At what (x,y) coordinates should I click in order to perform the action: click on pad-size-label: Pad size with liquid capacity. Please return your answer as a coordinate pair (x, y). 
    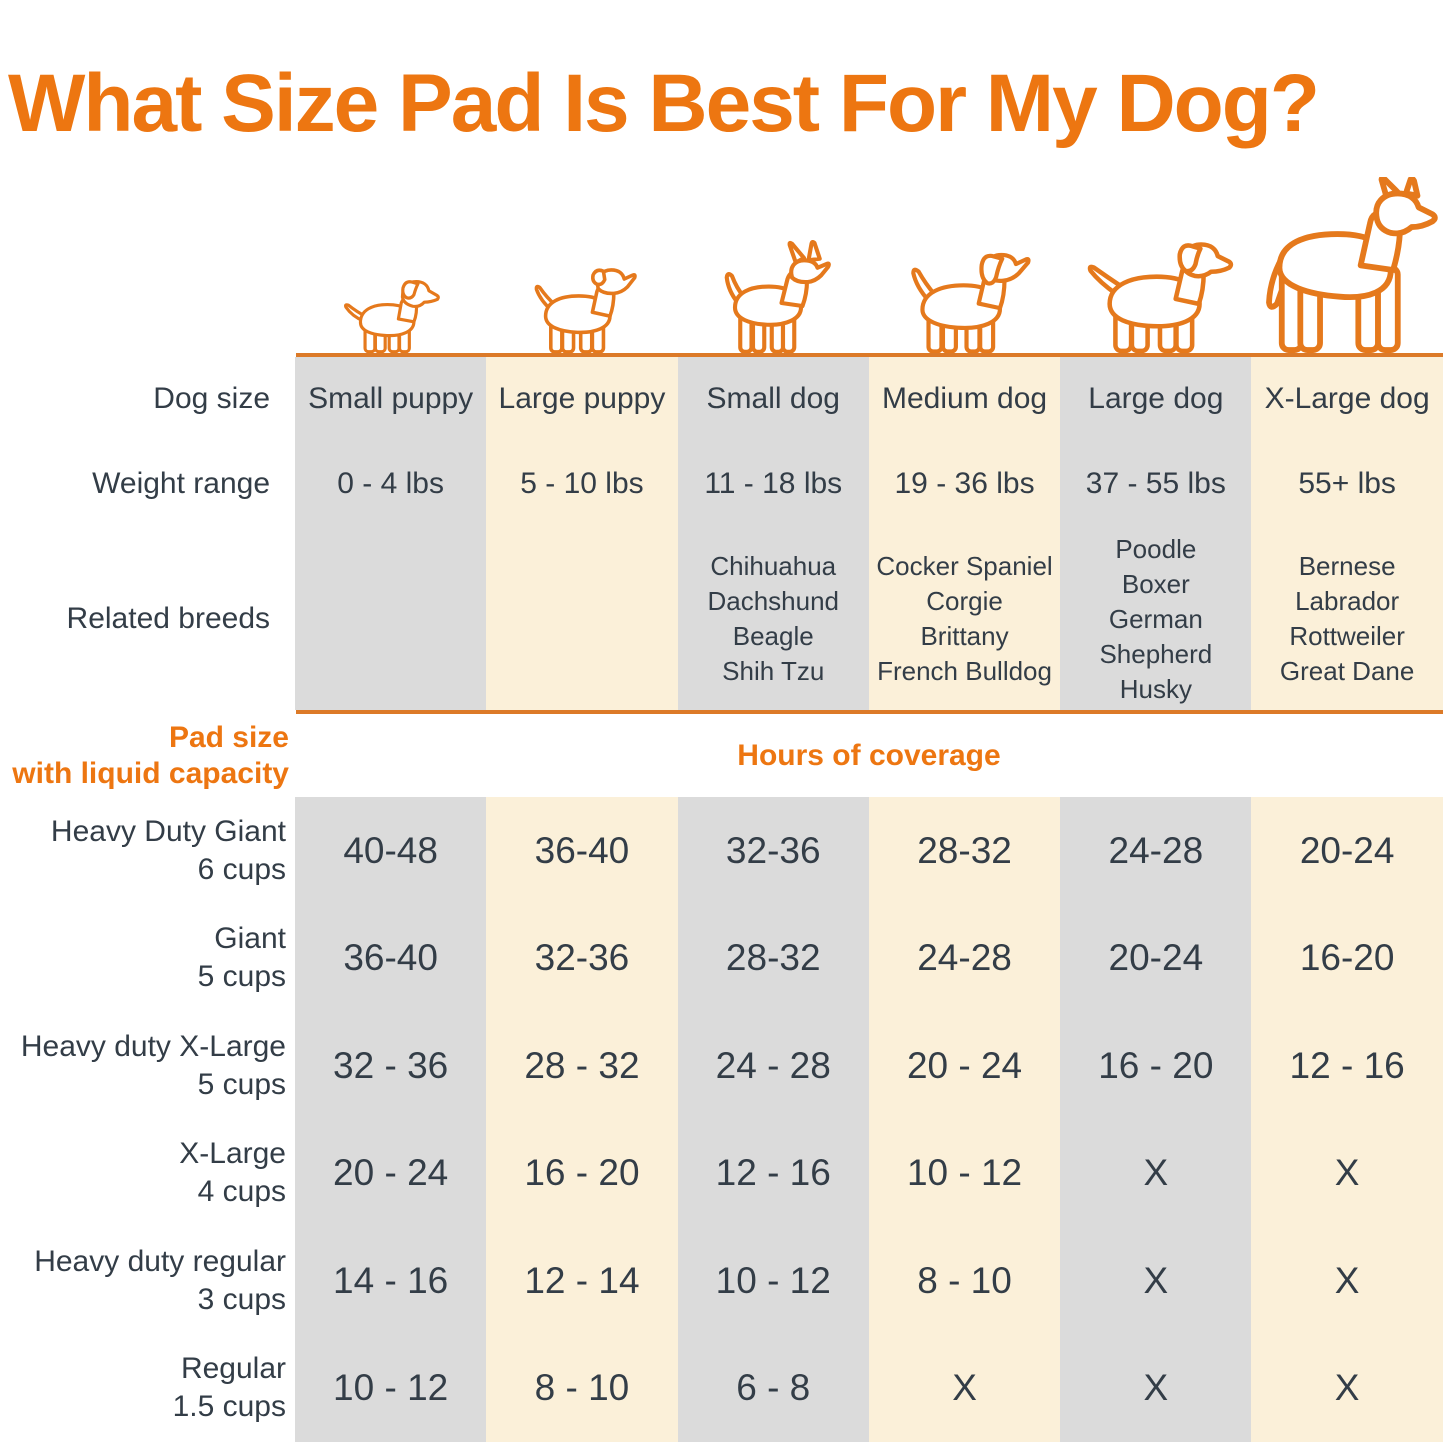
    Looking at the image, I should click on (147, 755).